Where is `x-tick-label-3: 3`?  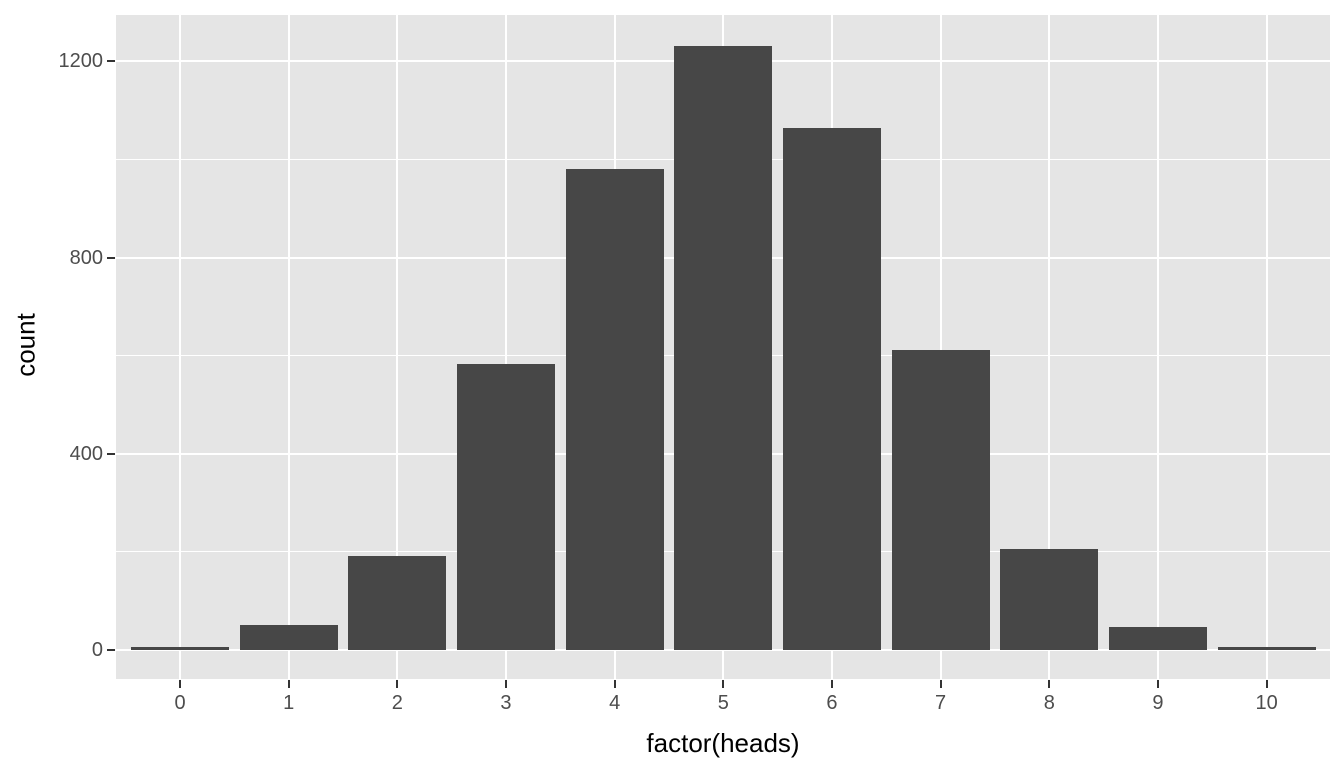
x-tick-label-3: 3 is located at coordinates (506, 703).